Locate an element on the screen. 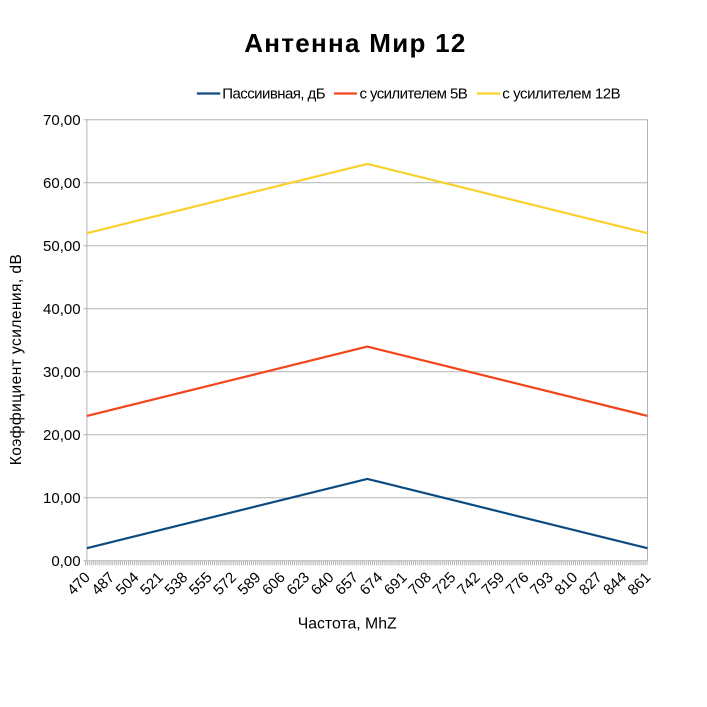  svg-text: Частота, MhZ is located at coordinates (347, 624).